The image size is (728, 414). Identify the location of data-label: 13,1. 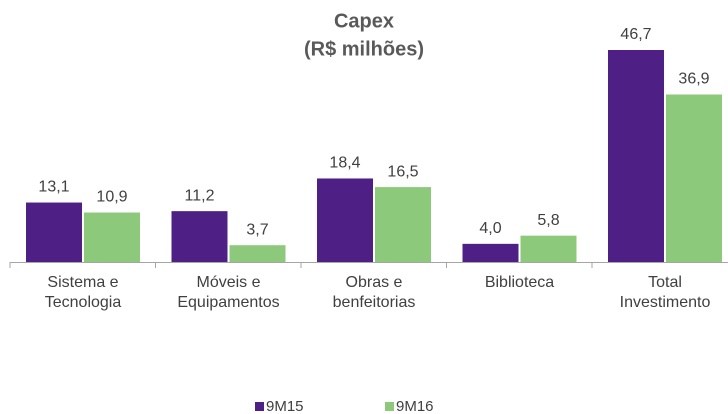
(53, 187).